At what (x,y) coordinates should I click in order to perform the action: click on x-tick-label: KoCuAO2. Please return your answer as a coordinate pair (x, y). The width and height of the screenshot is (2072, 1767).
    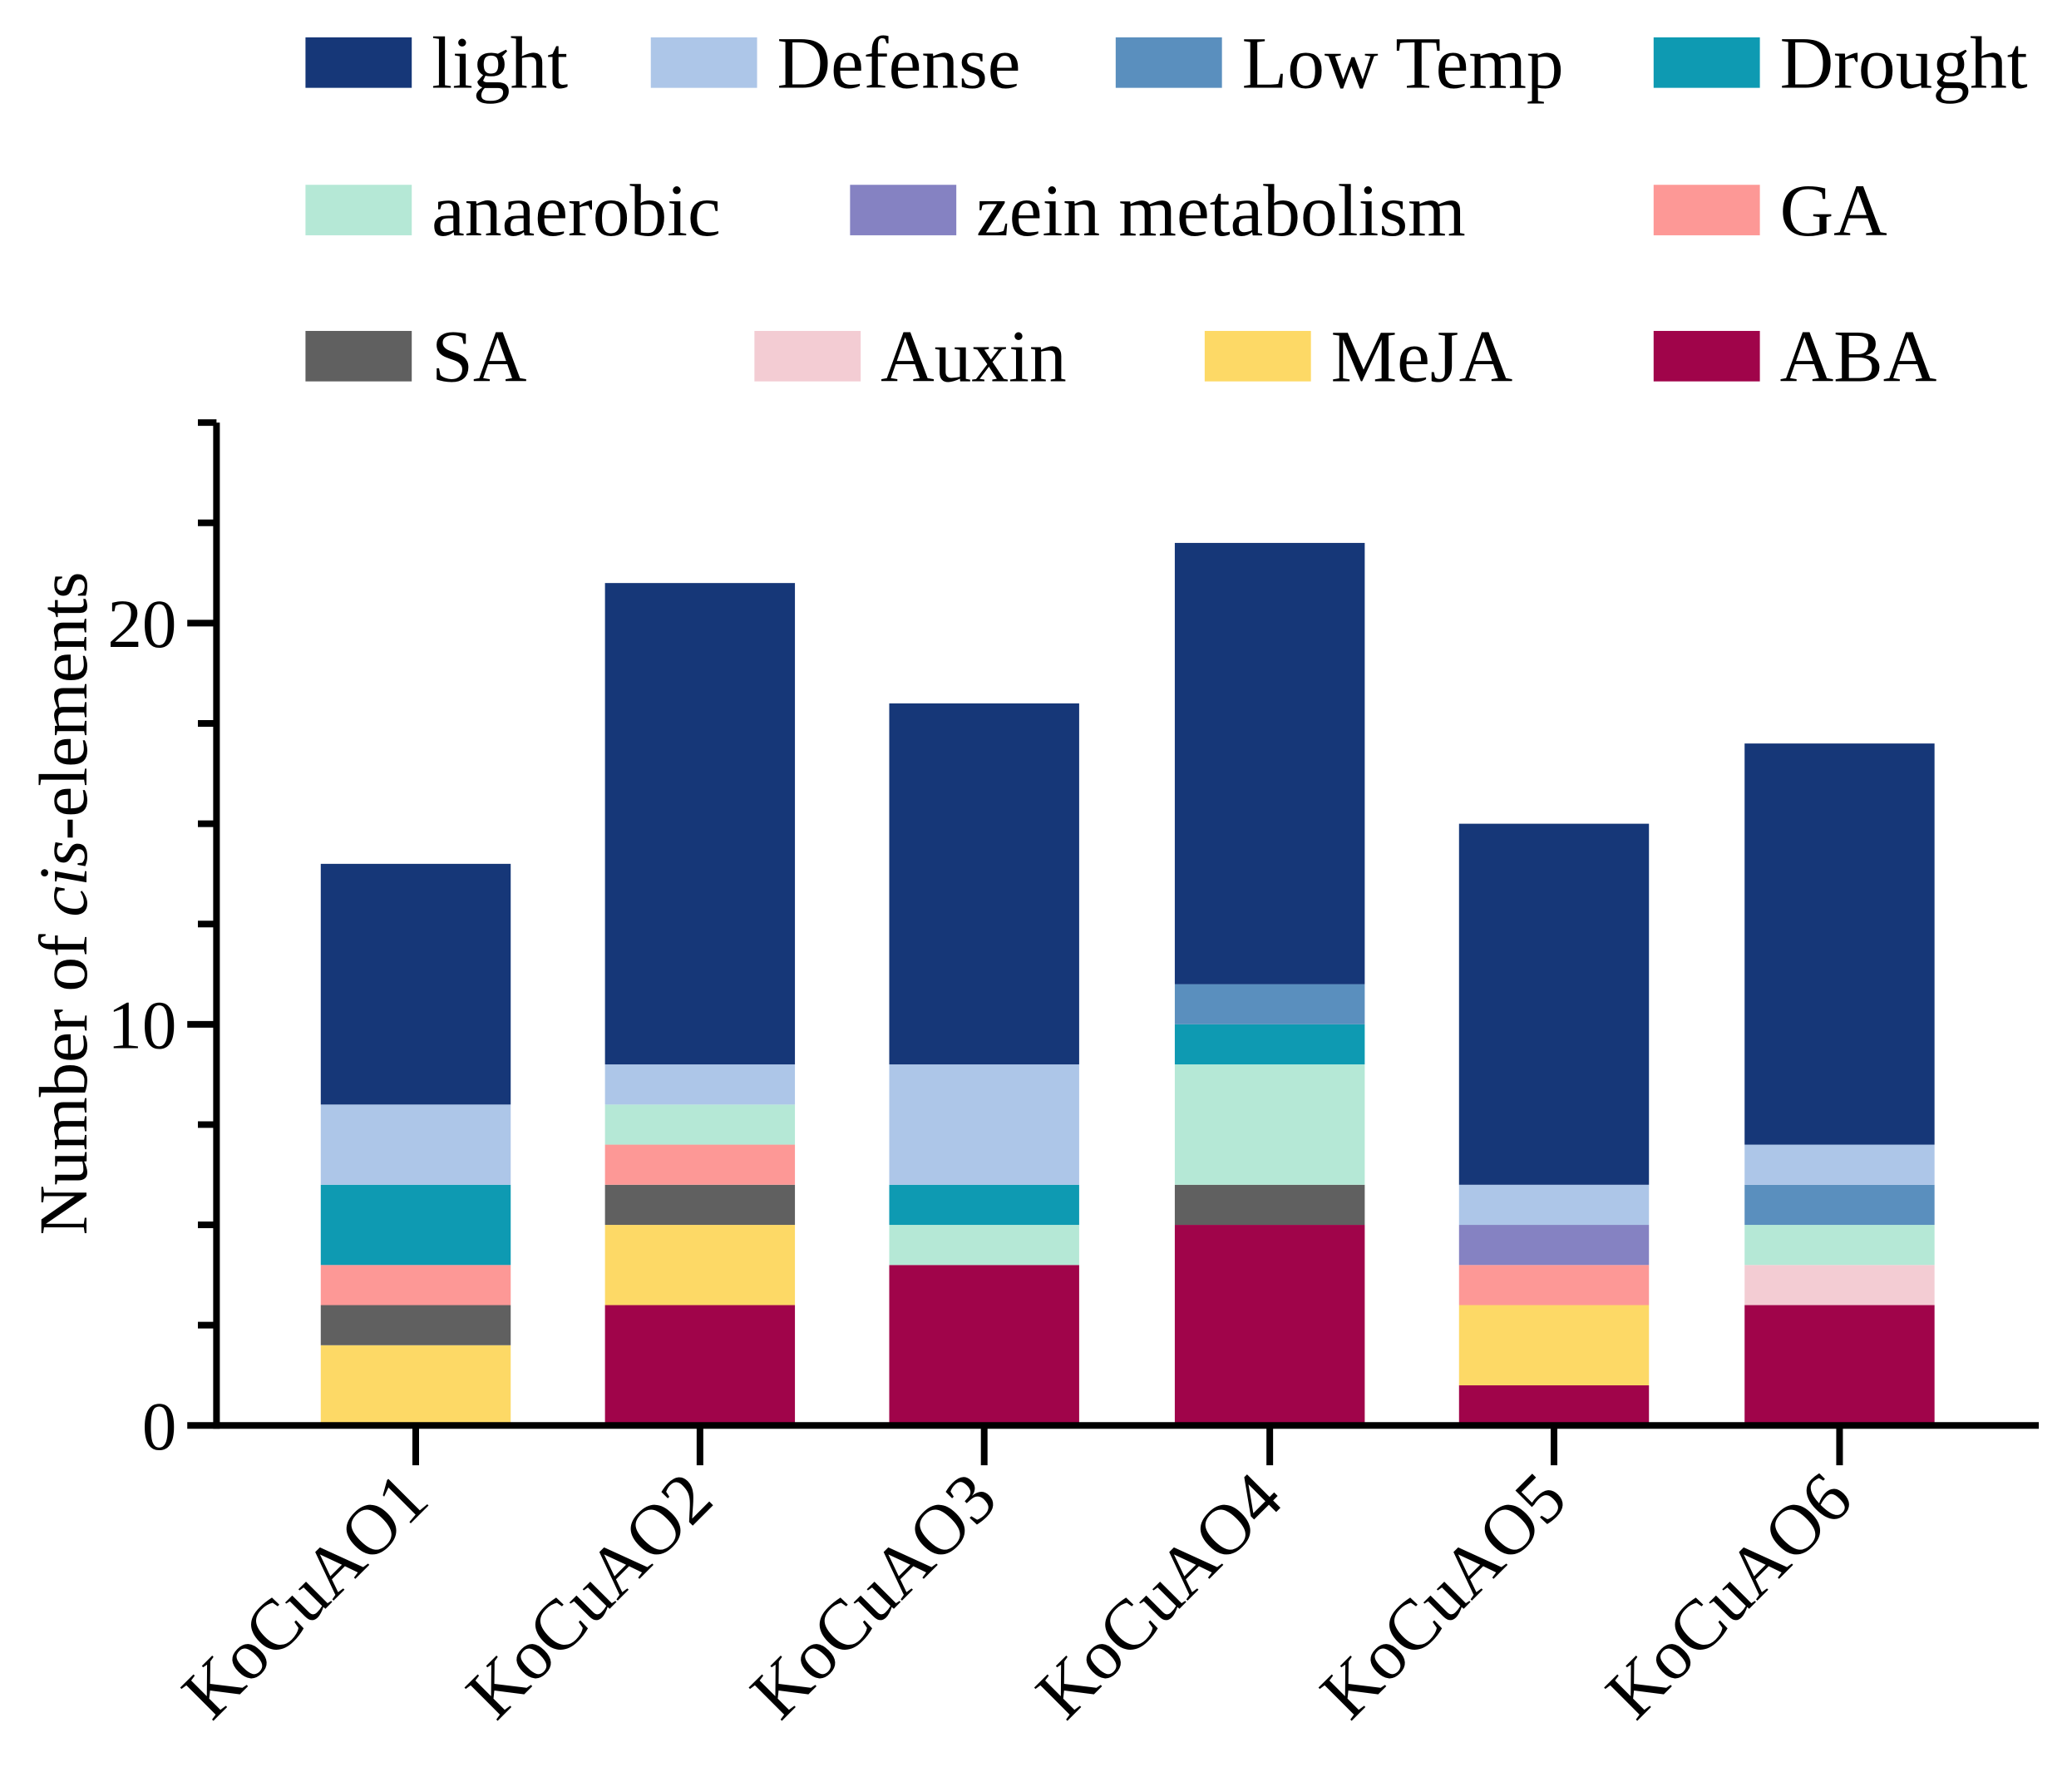
    Looking at the image, I should click on (589, 1595).